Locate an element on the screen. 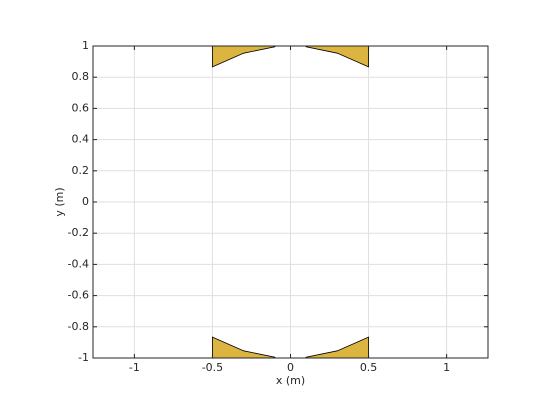 Image resolution: width=560 pixels, height=420 pixels. y-axis-label: y (m) is located at coordinates (59, 201).